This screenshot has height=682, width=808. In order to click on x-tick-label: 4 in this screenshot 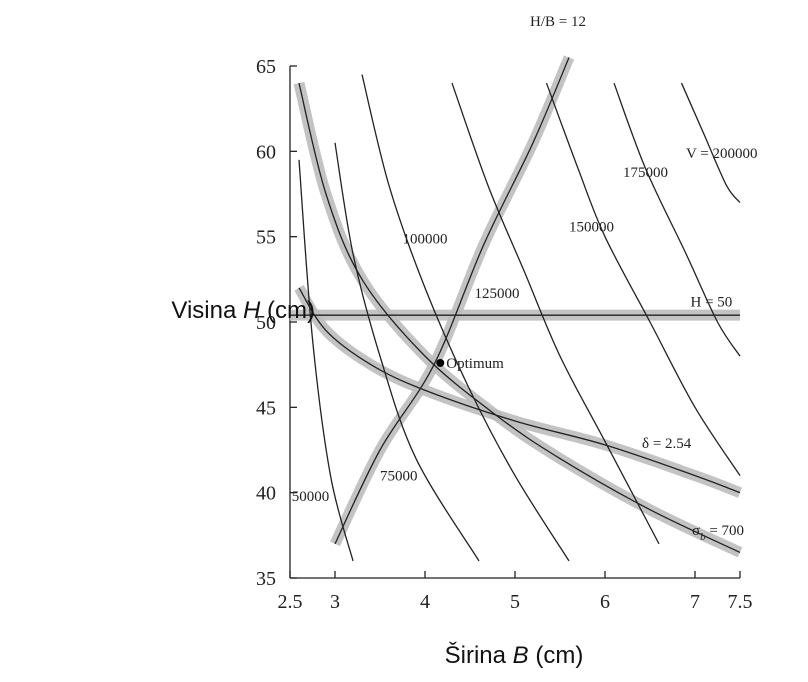, I will do `click(425, 602)`.